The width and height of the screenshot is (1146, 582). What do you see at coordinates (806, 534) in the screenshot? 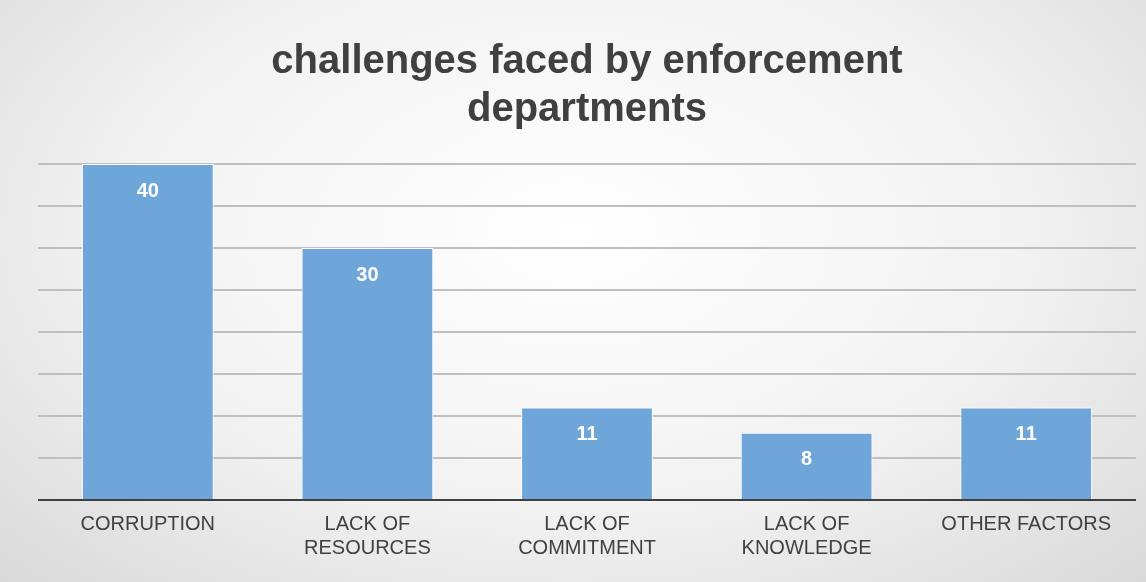
I see `x-tick-label: LACK OF KNOWLEDGE` at bounding box center [806, 534].